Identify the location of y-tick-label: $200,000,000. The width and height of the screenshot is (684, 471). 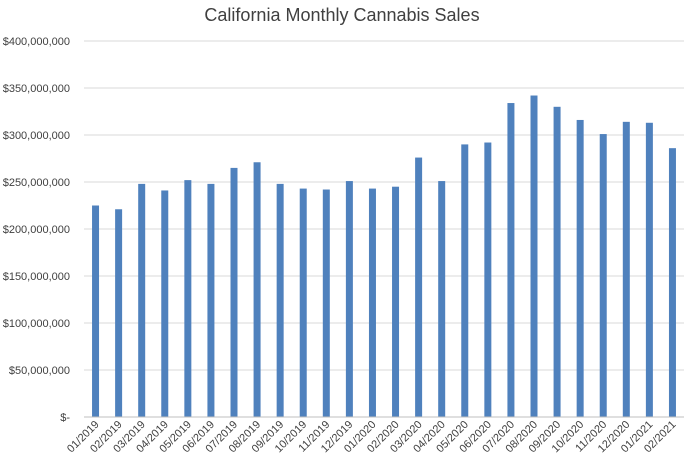
(36, 230).